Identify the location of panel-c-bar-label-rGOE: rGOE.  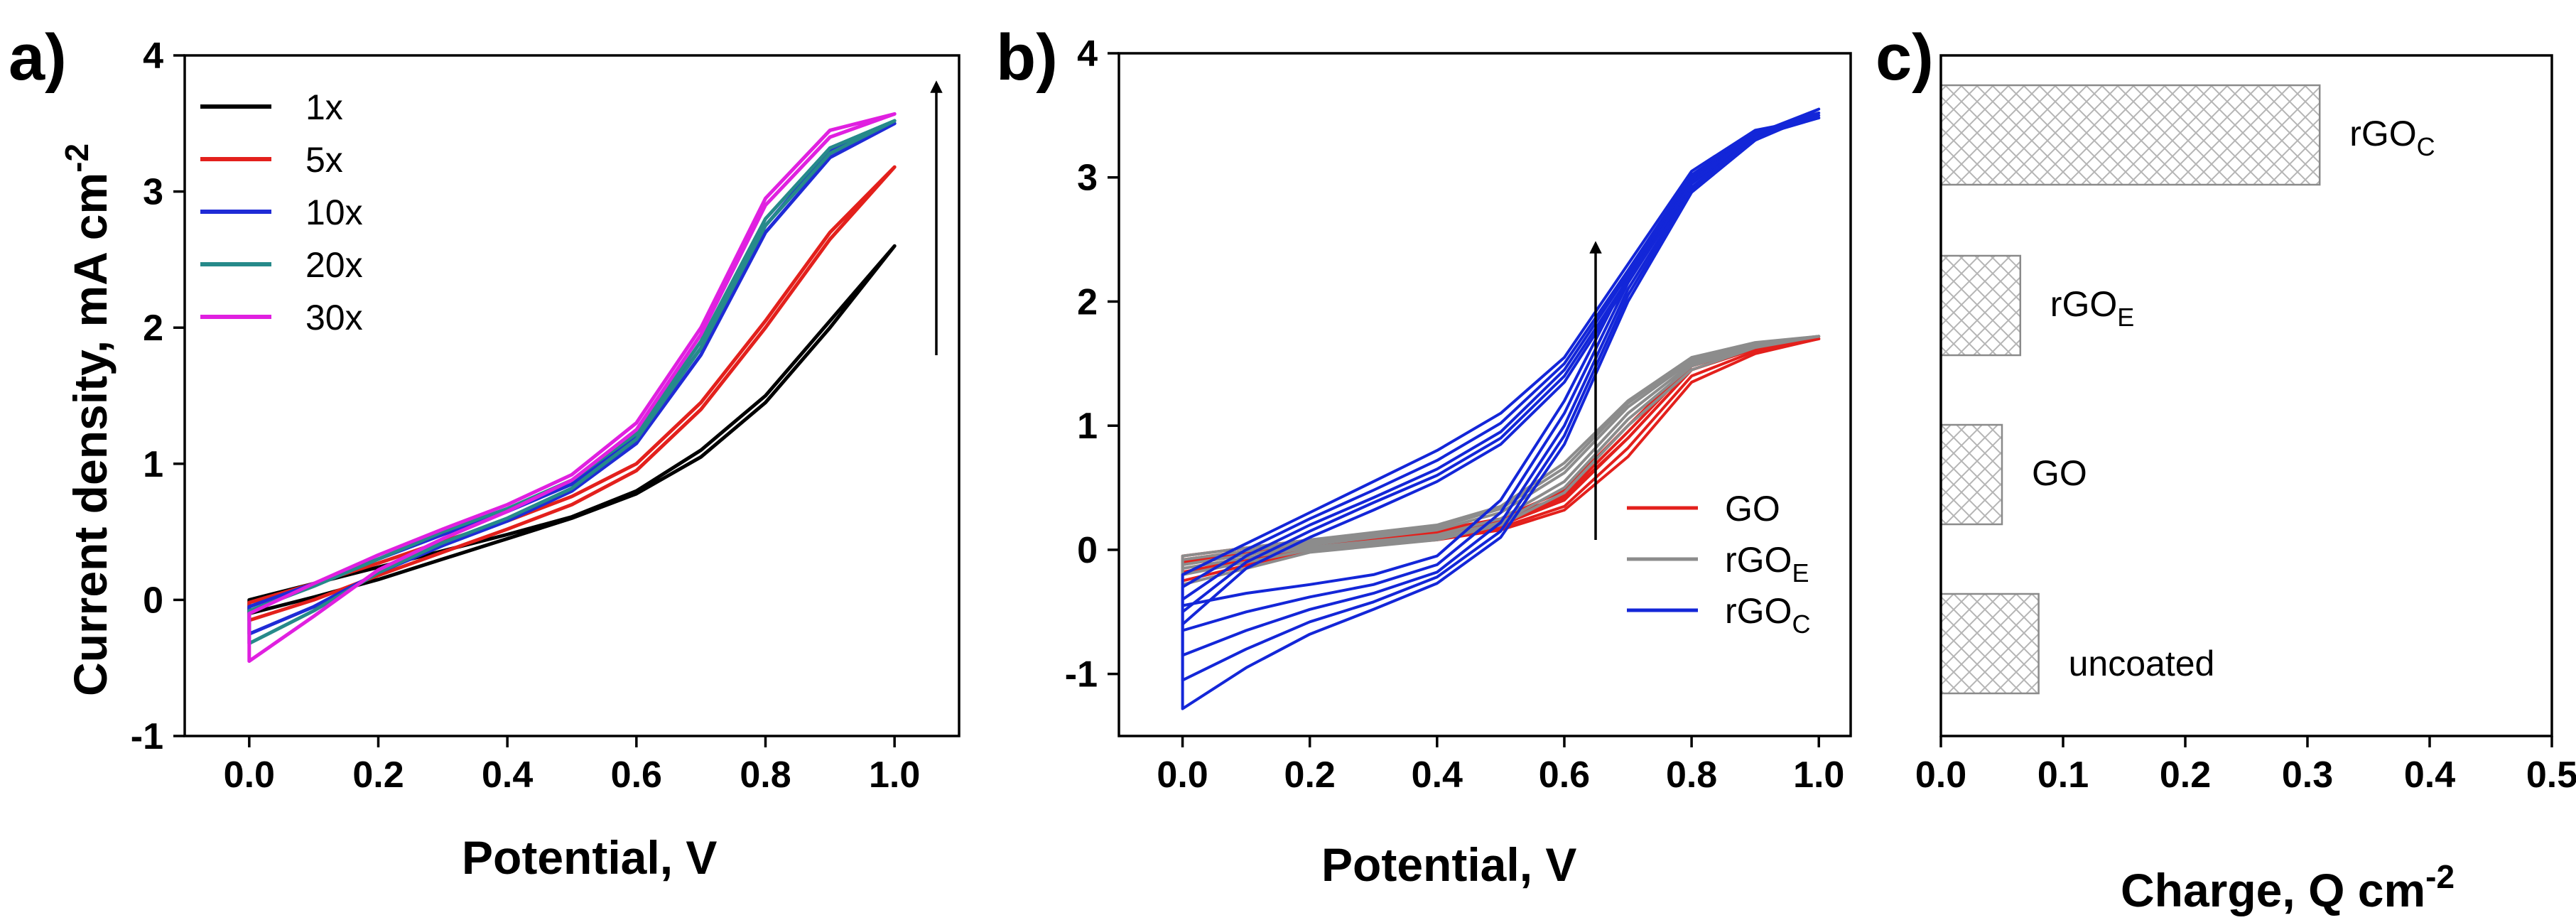
(2092, 308).